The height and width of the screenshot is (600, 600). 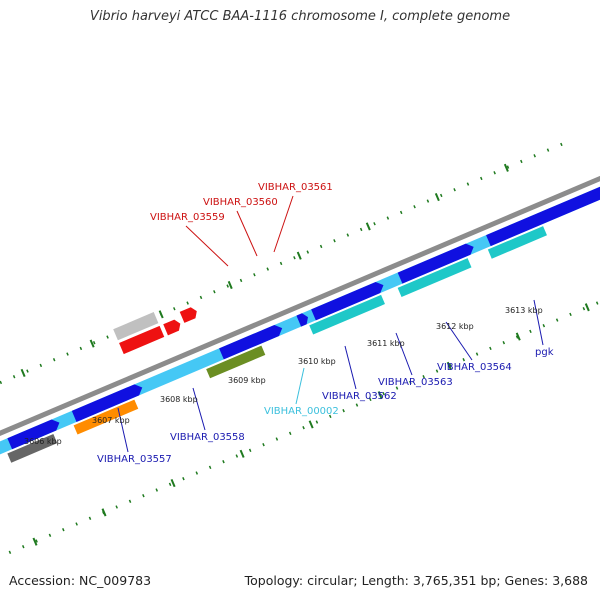 I want to click on gene-label-vibhar_03561: VIBHAR_03561, so click(x=295, y=187).